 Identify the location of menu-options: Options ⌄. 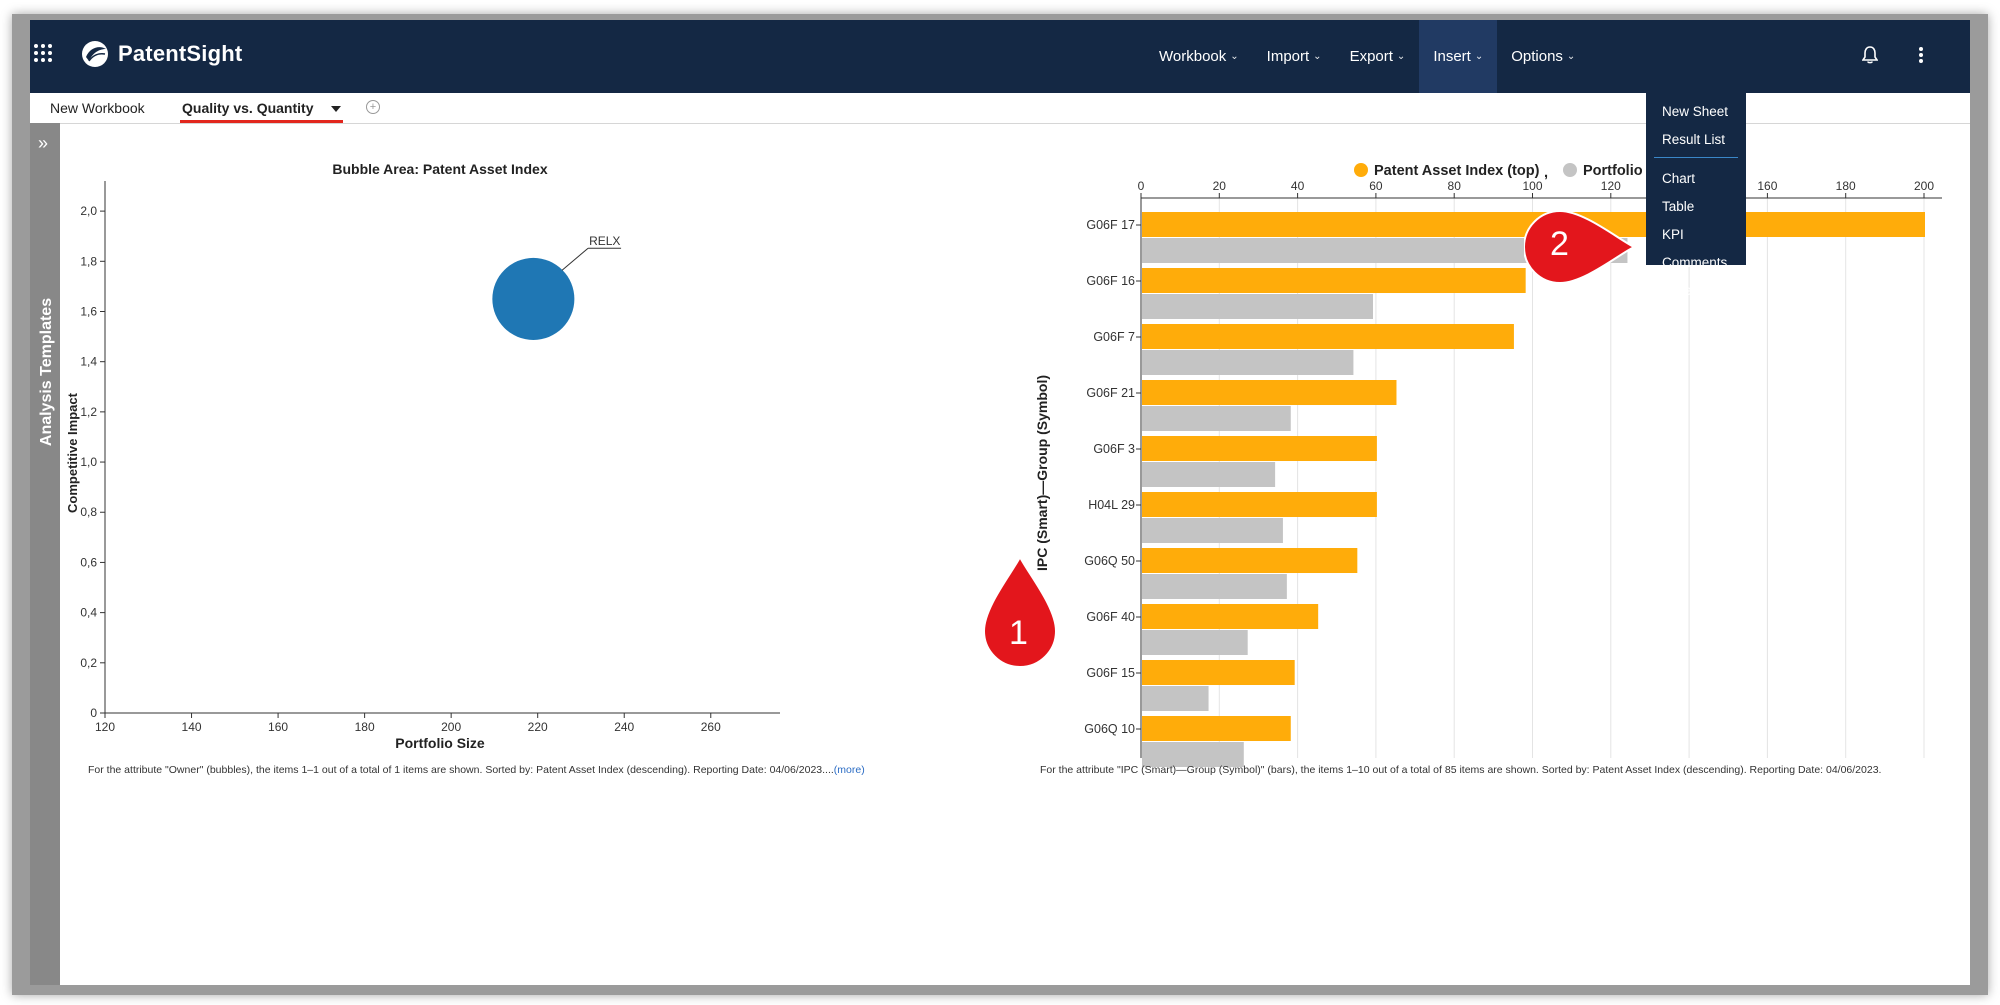
(1543, 56).